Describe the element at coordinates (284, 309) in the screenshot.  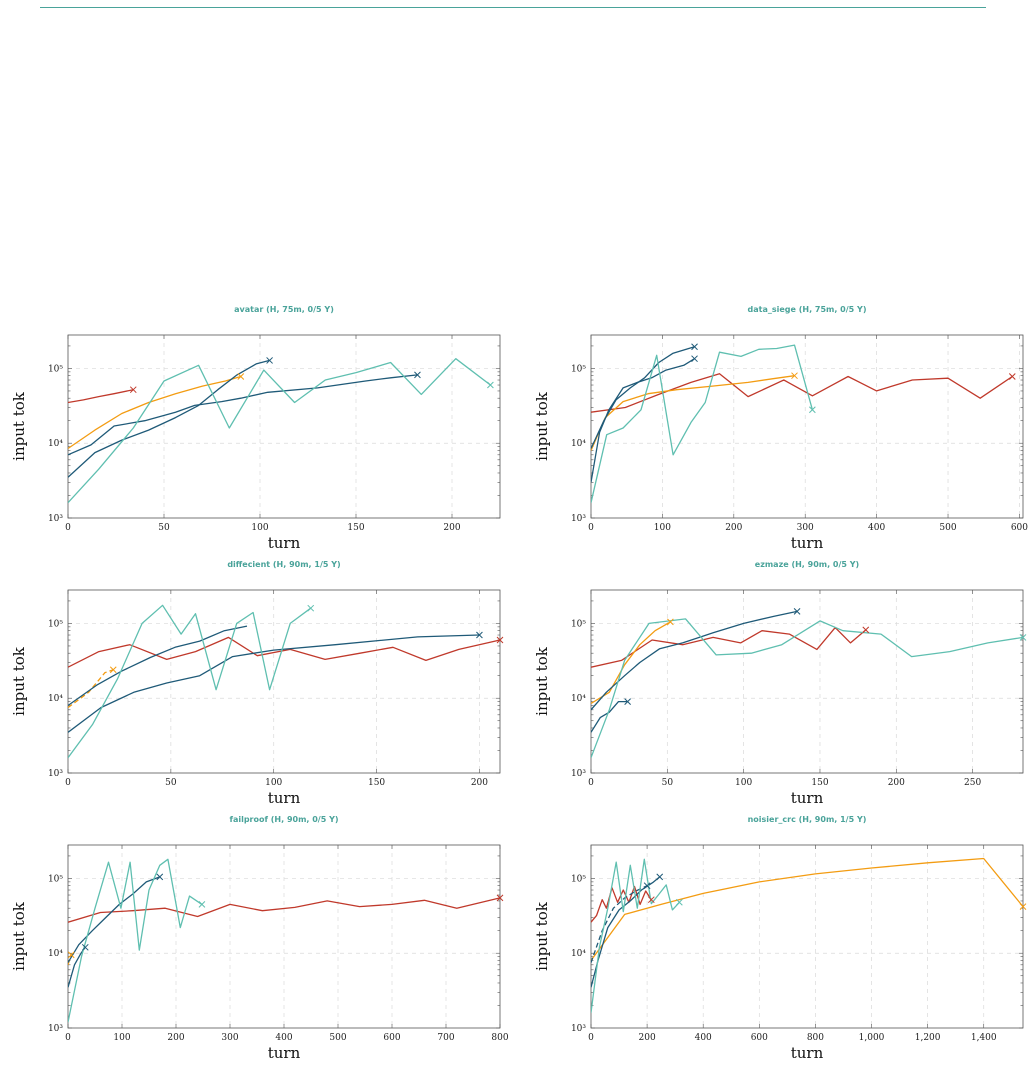
I see `panel-title: avatar (H, 75m, 0/5 Y)` at that location.